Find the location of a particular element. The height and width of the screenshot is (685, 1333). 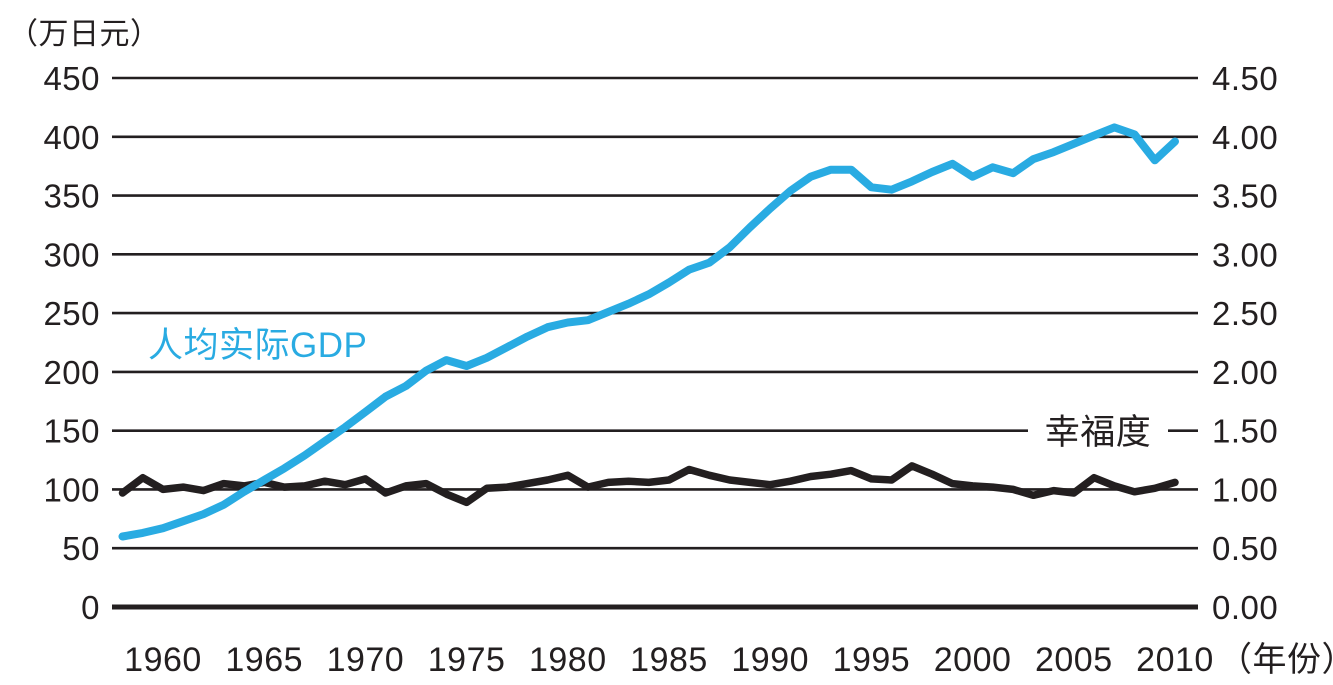

left-tick-label-350: 350 is located at coordinates (71, 196).